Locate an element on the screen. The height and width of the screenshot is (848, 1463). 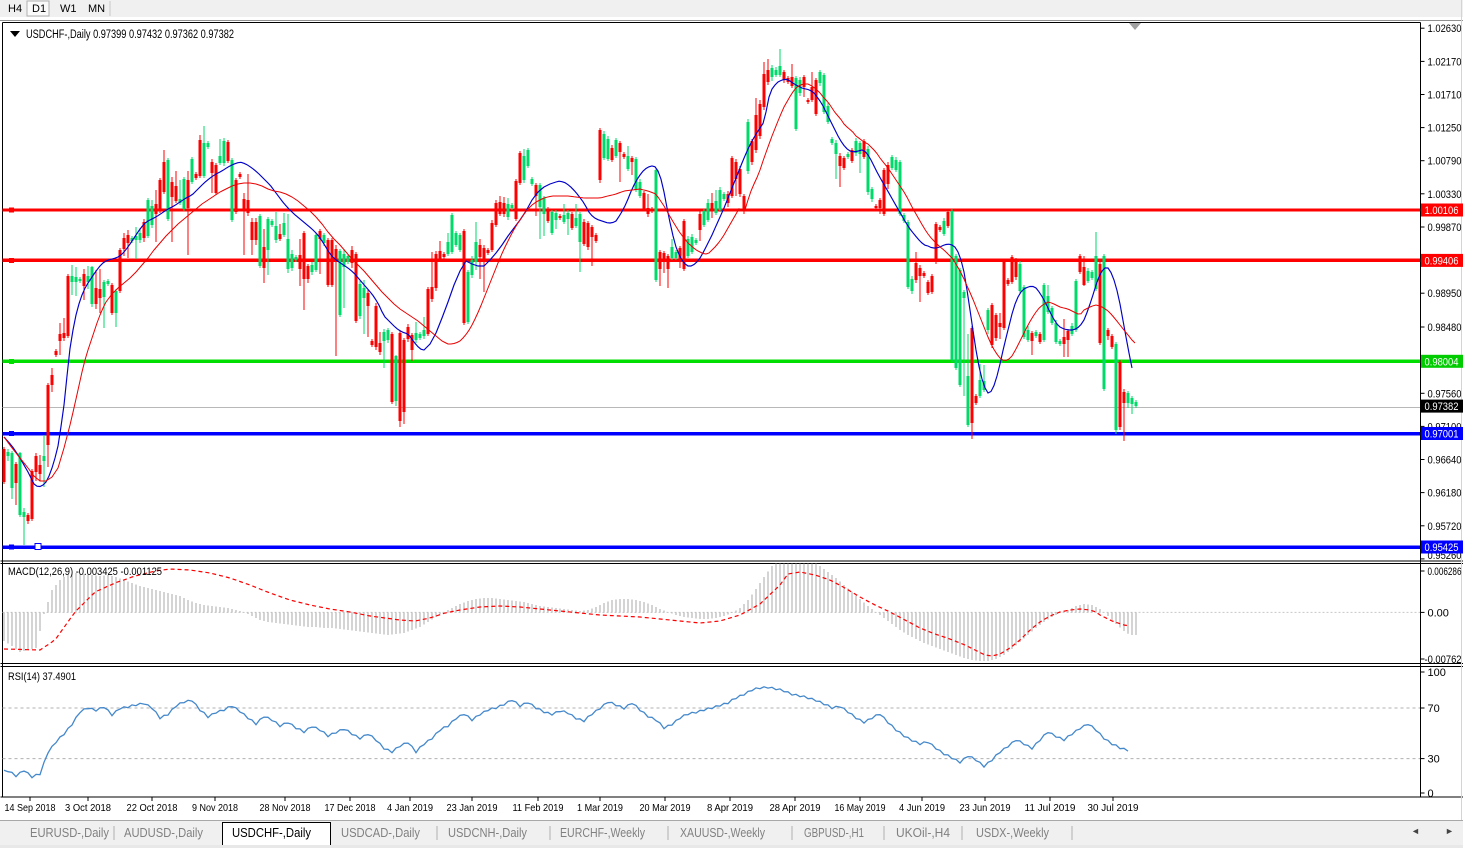
svg-text: EURCHF-,Weekly is located at coordinates (603, 833).